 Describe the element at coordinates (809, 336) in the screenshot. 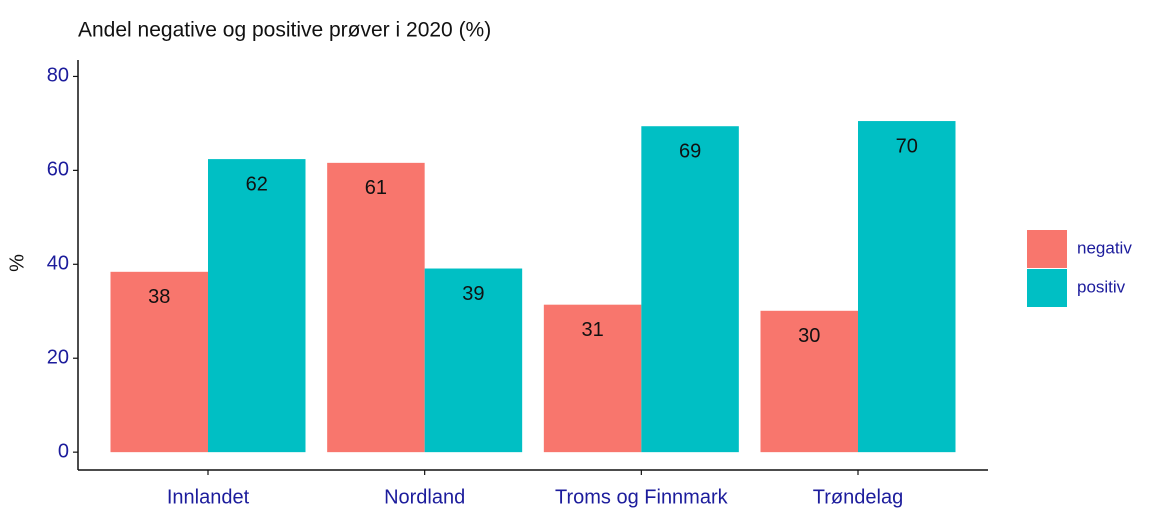

I see `value-label: 30` at that location.